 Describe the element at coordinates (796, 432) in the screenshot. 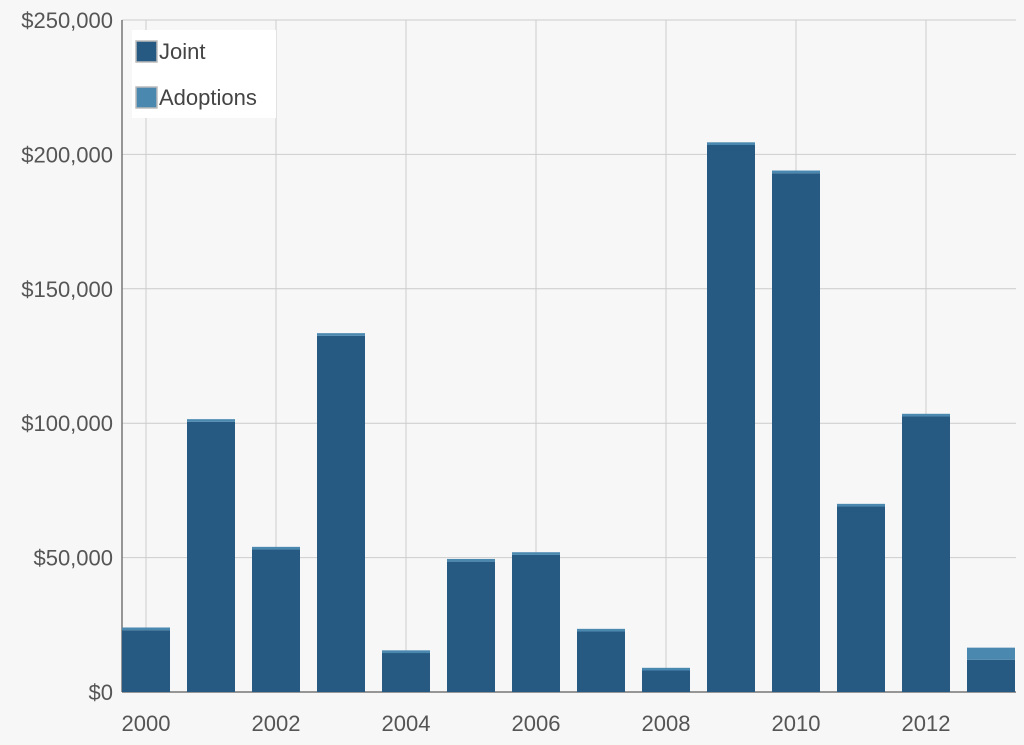

I see `bar-joint-2010` at that location.